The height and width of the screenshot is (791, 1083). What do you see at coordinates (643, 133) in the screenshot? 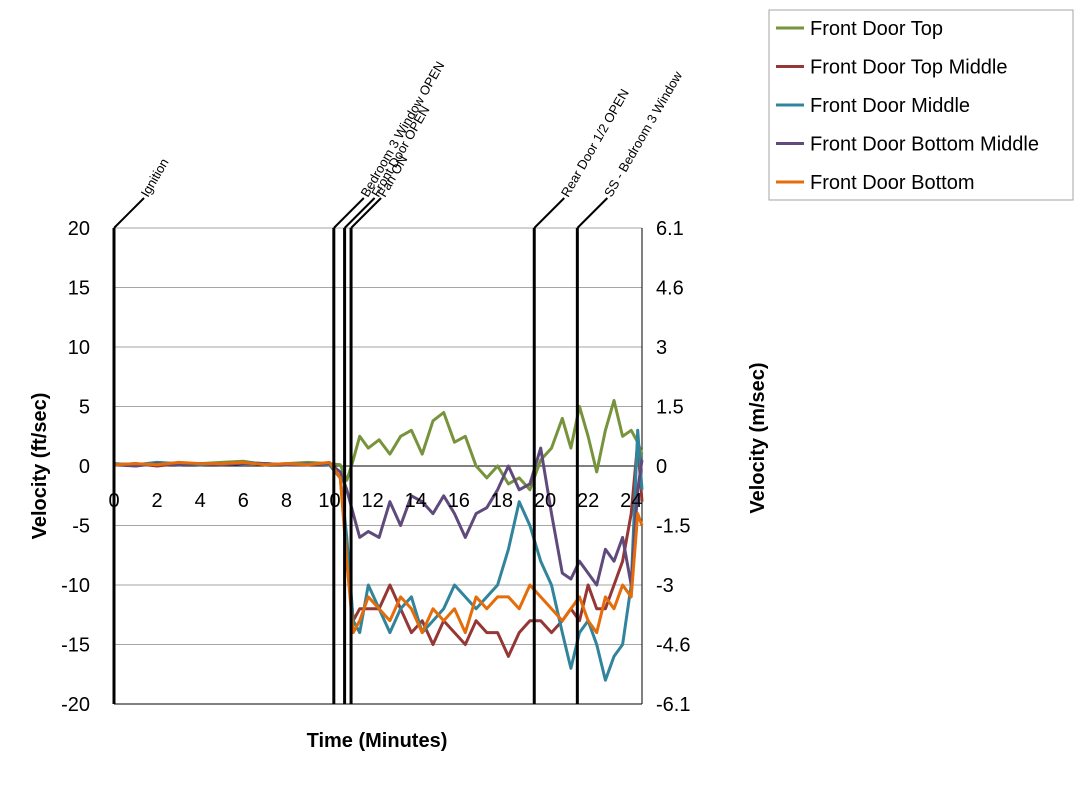
I see `event-label: SS - Bedroom 3 Window` at bounding box center [643, 133].